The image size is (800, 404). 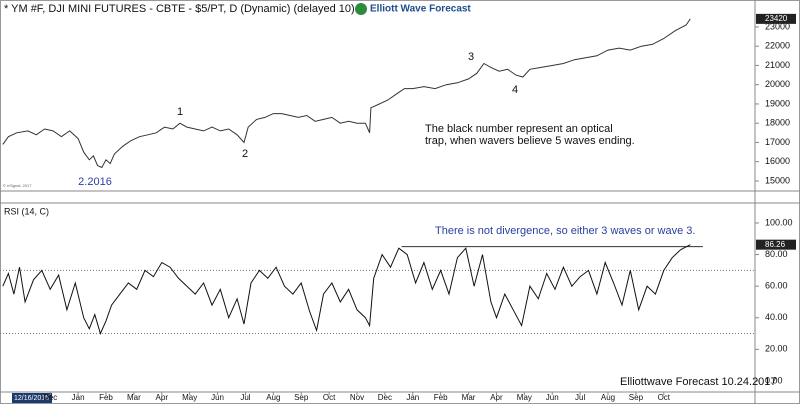 What do you see at coordinates (777, 46) in the screenshot?
I see `y-tick-label: 22000` at bounding box center [777, 46].